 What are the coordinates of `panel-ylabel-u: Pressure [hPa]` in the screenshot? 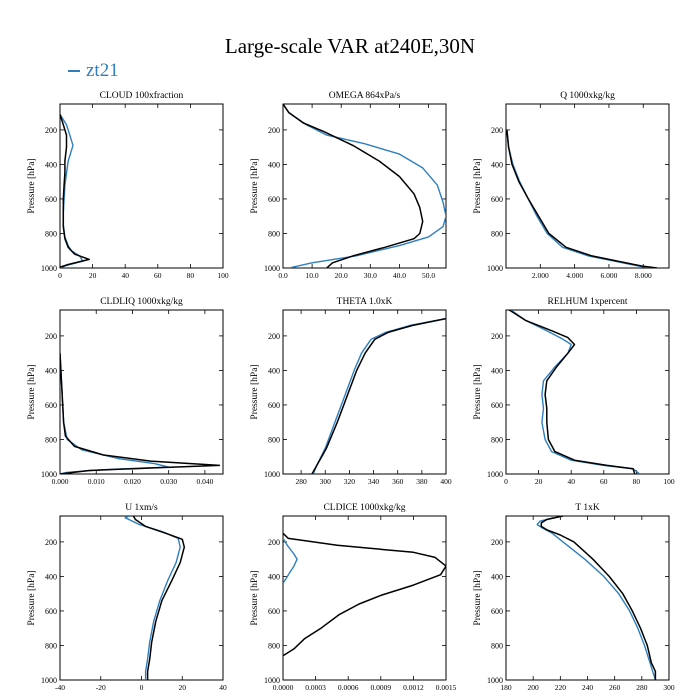 It's located at (32, 597).